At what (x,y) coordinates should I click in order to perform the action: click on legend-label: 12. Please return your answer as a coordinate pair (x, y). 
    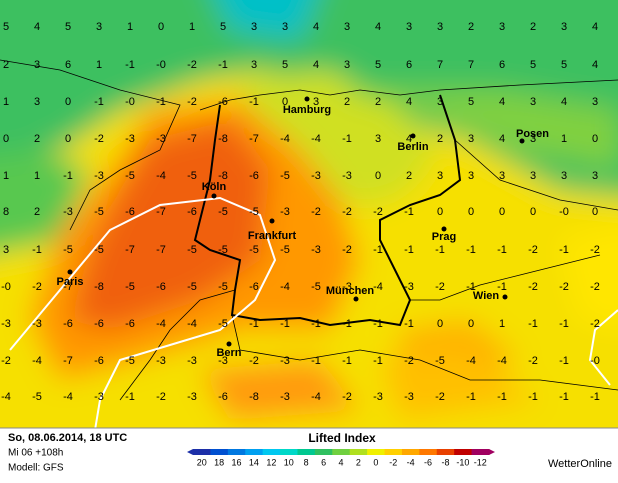
    Looking at the image, I should click on (271, 462).